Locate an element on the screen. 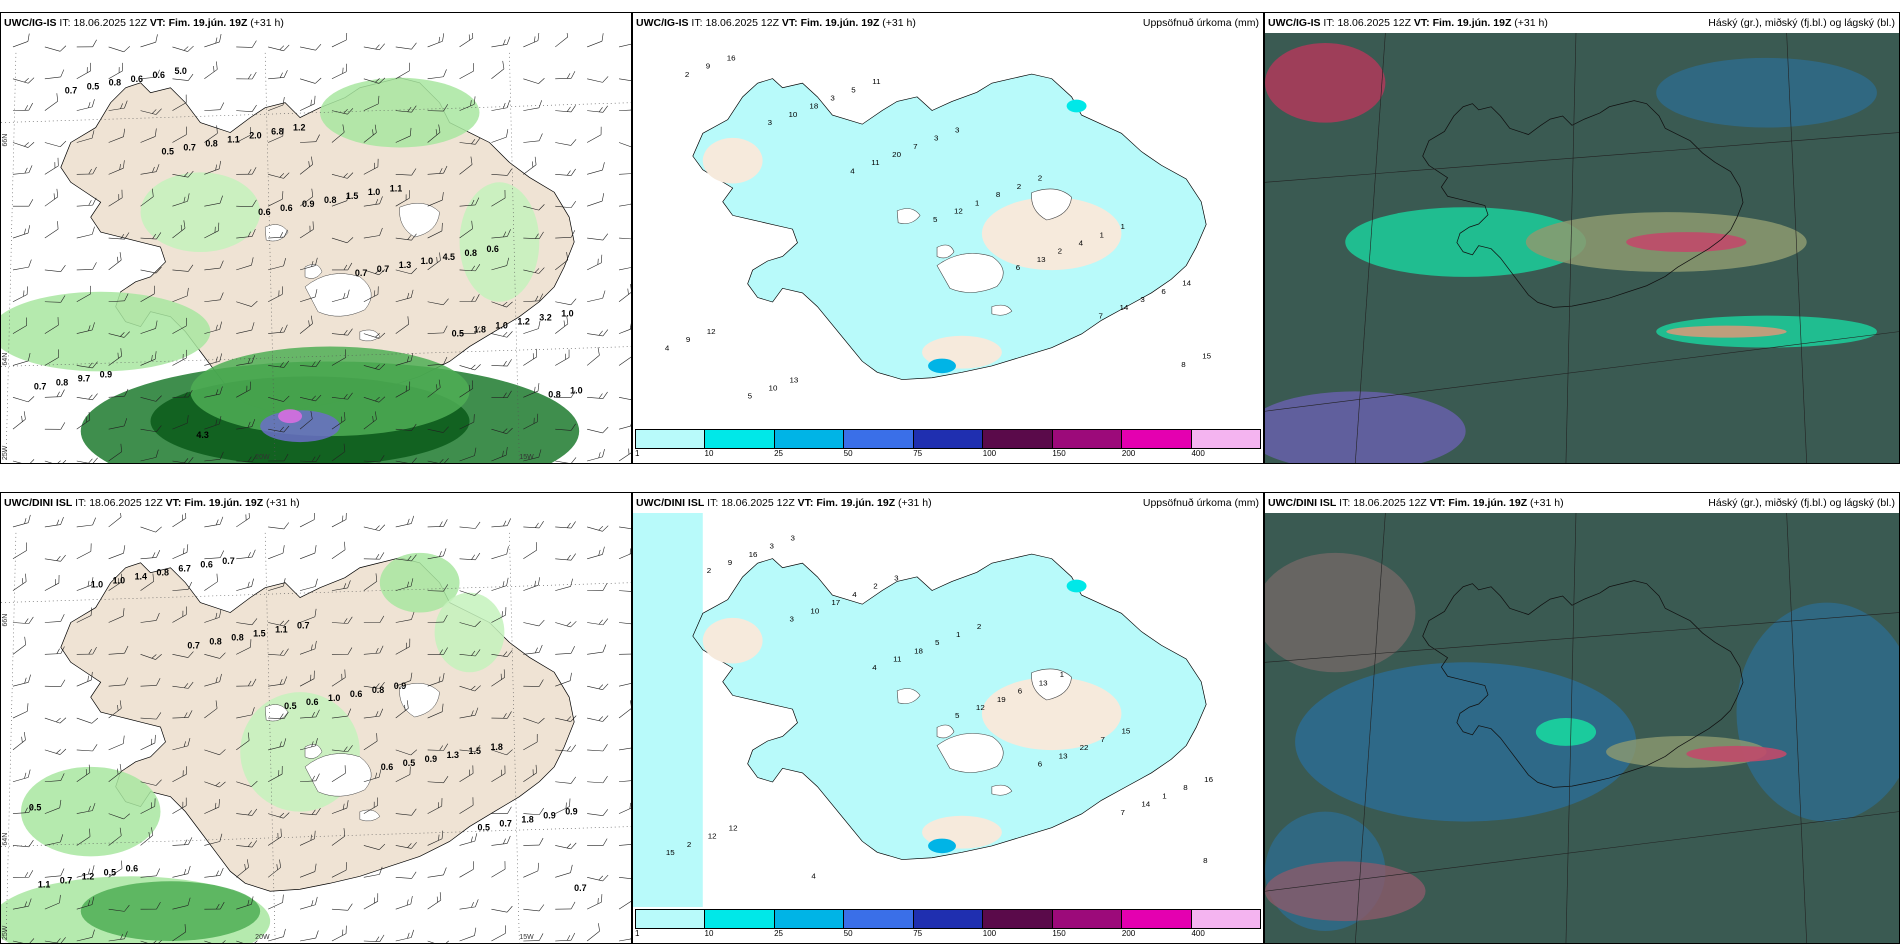 This screenshot has height=950, width=1900. colorbar-tick-label: 200 is located at coordinates (1128, 453).